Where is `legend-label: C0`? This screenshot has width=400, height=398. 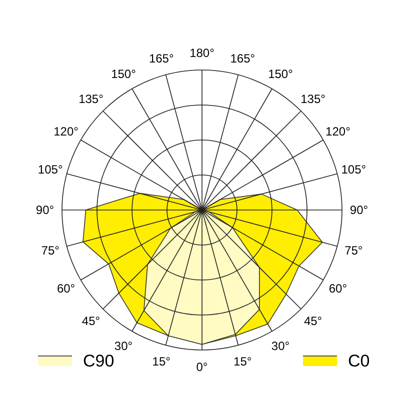
legend-label: C0 is located at coordinates (359, 361).